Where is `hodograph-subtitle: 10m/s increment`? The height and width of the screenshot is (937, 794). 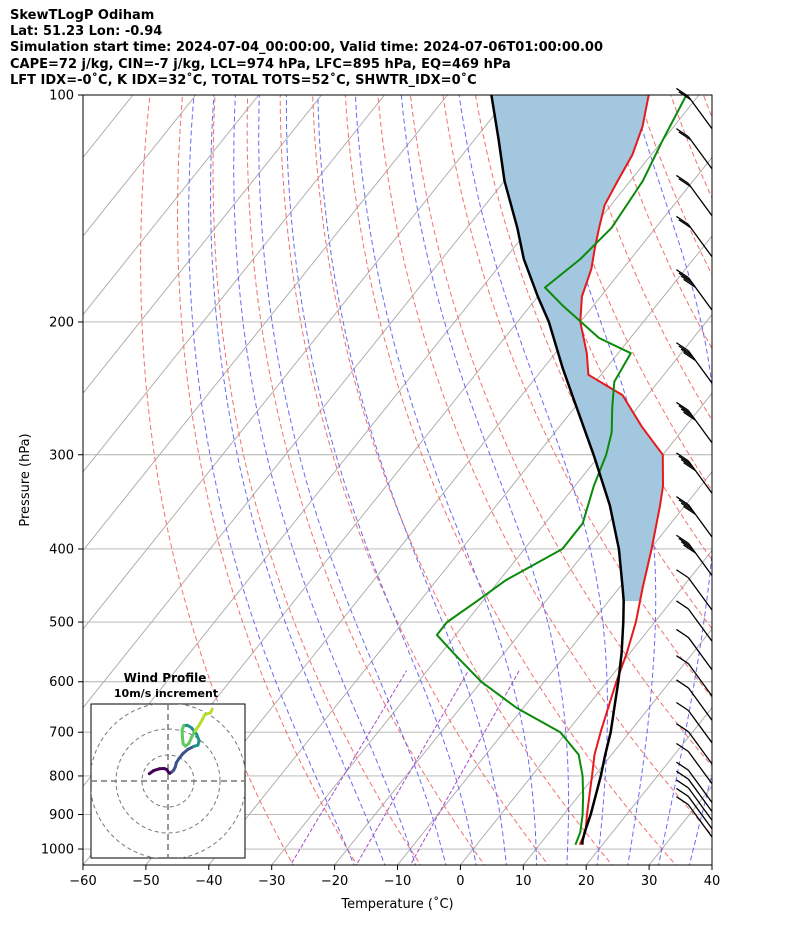 hodograph-subtitle: 10m/s increment is located at coordinates (166, 693).